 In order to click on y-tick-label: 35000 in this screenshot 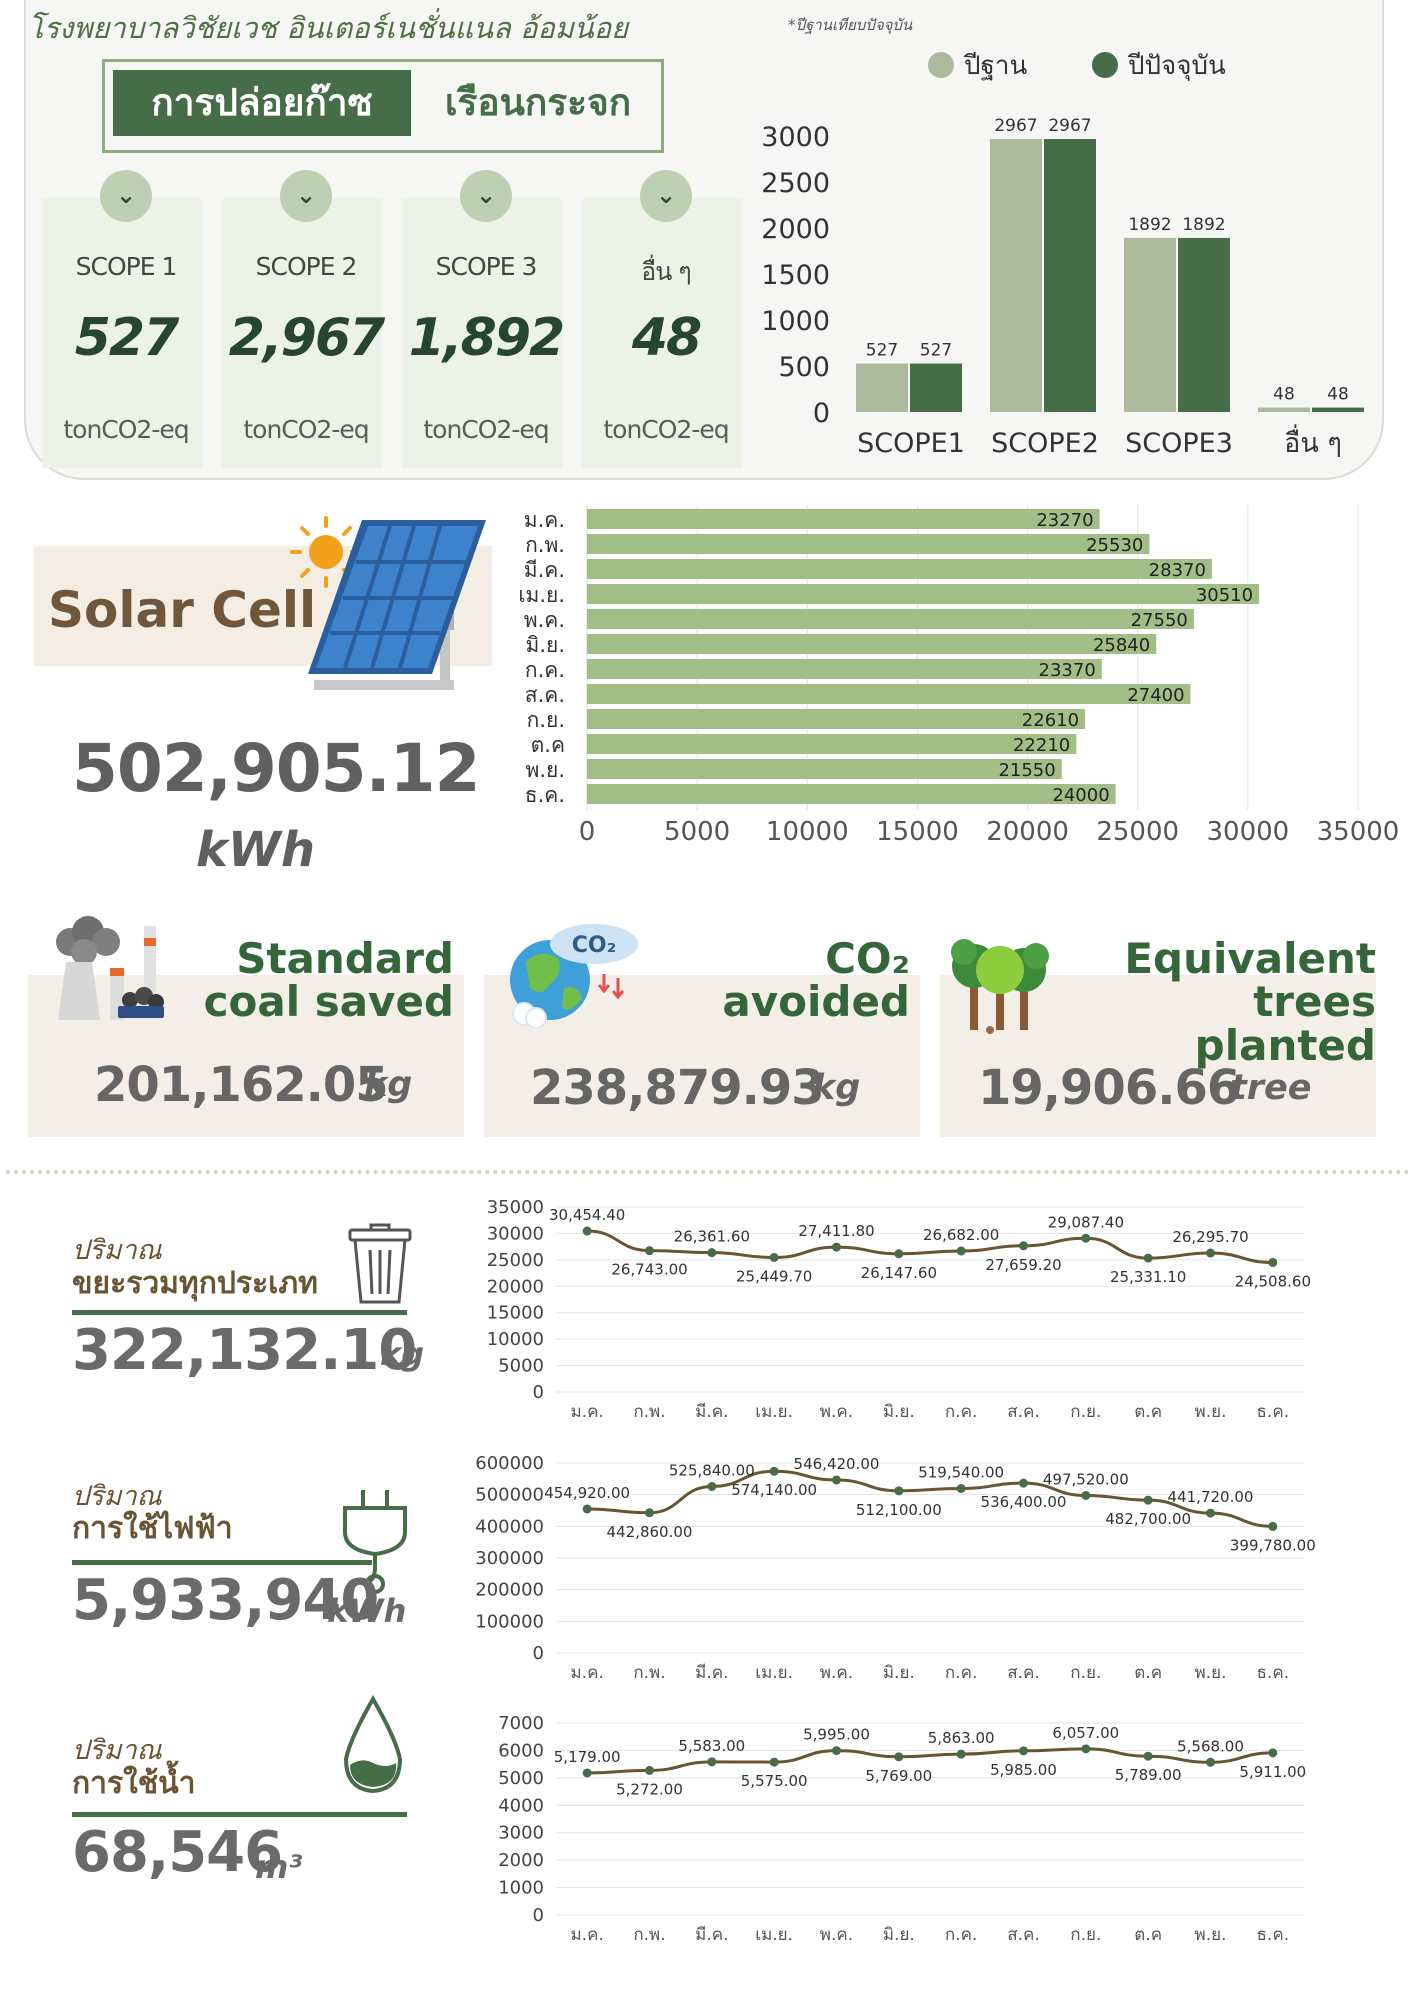, I will do `click(515, 1207)`.